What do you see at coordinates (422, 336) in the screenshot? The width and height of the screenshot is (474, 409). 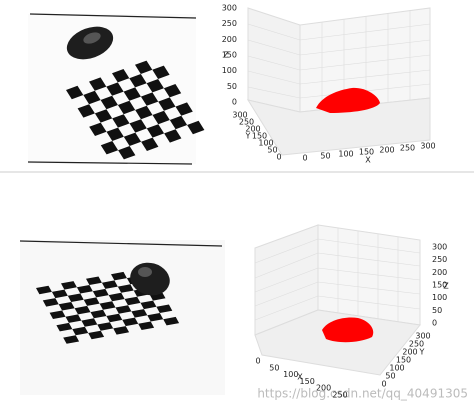 I see `y-tick-label: 300` at bounding box center [422, 336].